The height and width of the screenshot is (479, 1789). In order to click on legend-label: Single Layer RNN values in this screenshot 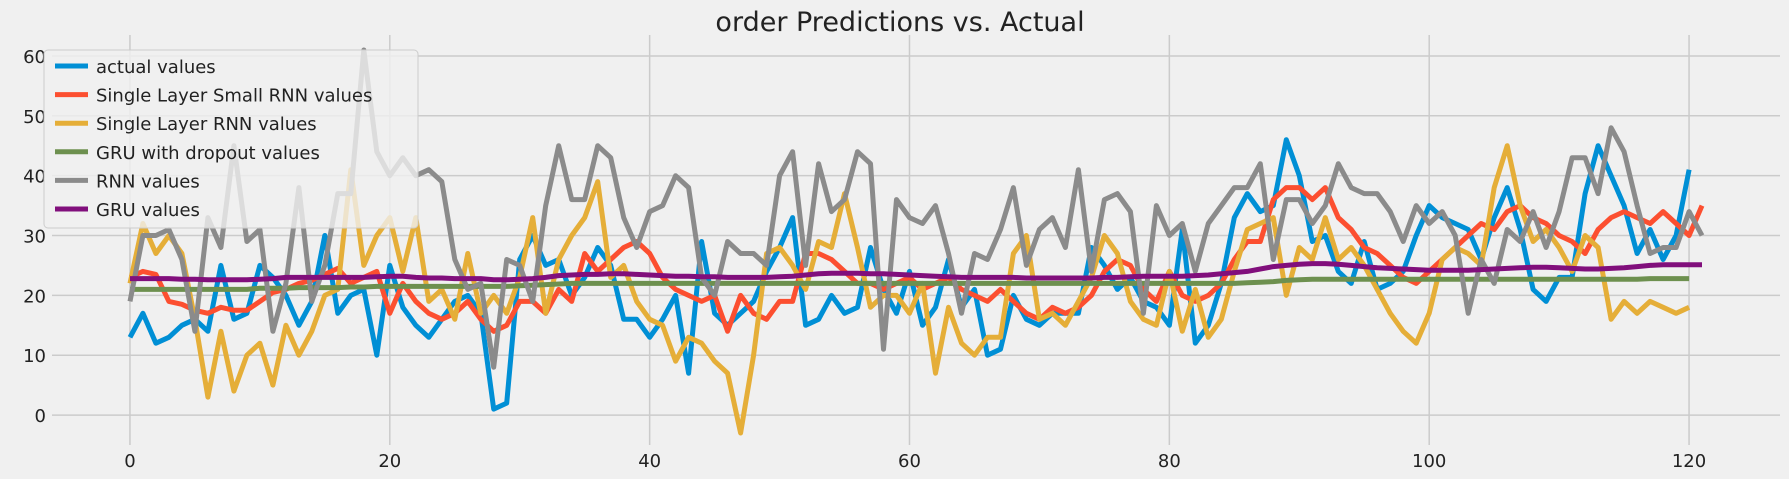, I will do `click(206, 124)`.